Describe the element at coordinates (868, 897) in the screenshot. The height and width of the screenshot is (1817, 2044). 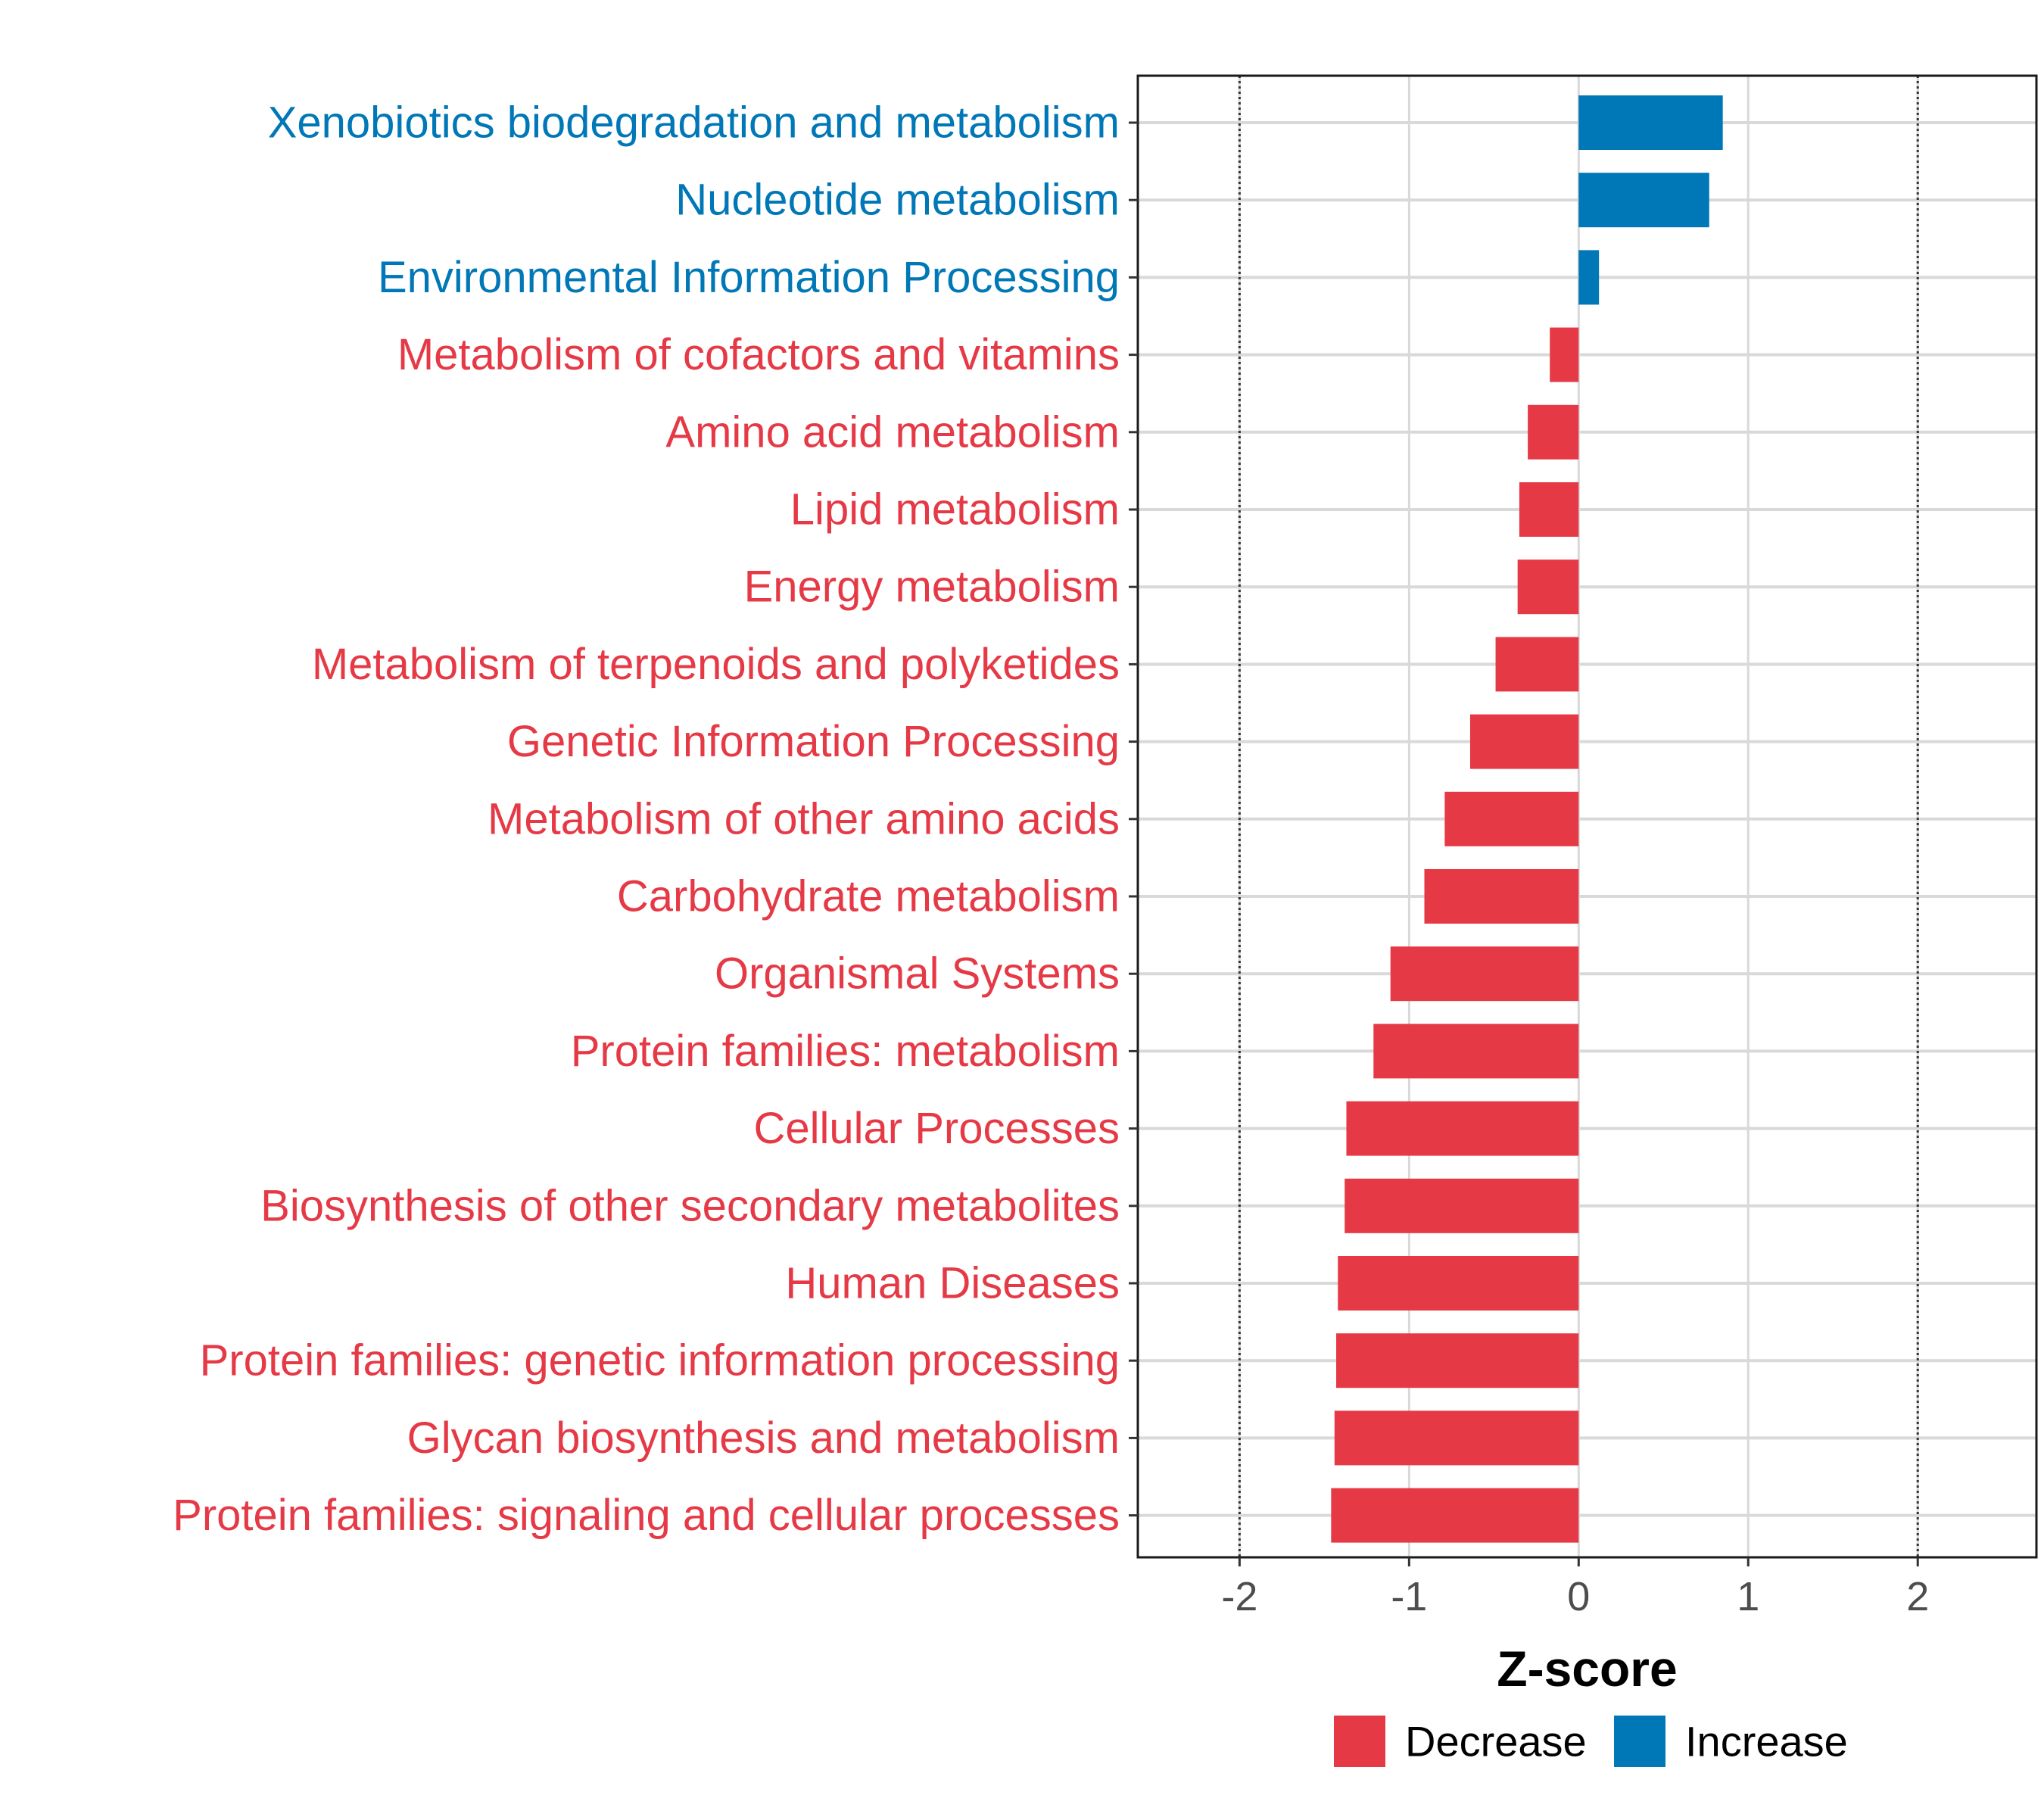
I see `category-label: Carbohydrate metabolism` at that location.